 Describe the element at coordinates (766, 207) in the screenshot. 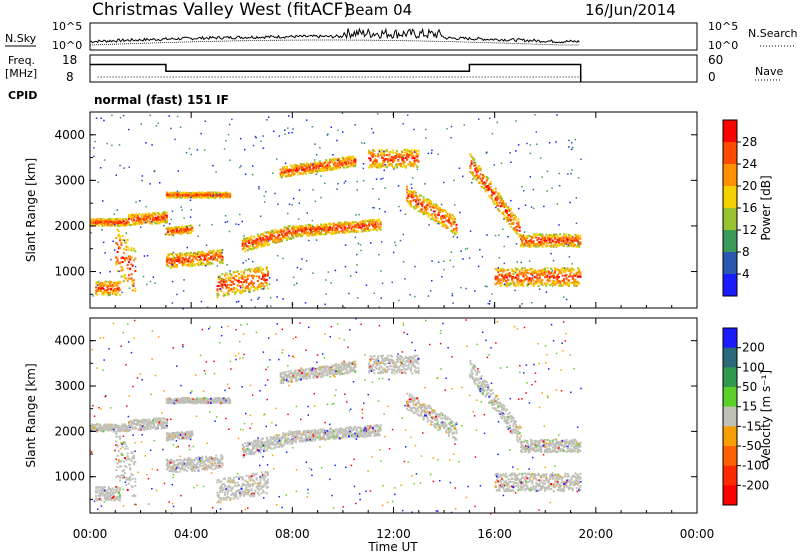

I see `power-colorbar-label: Power [dB]` at that location.